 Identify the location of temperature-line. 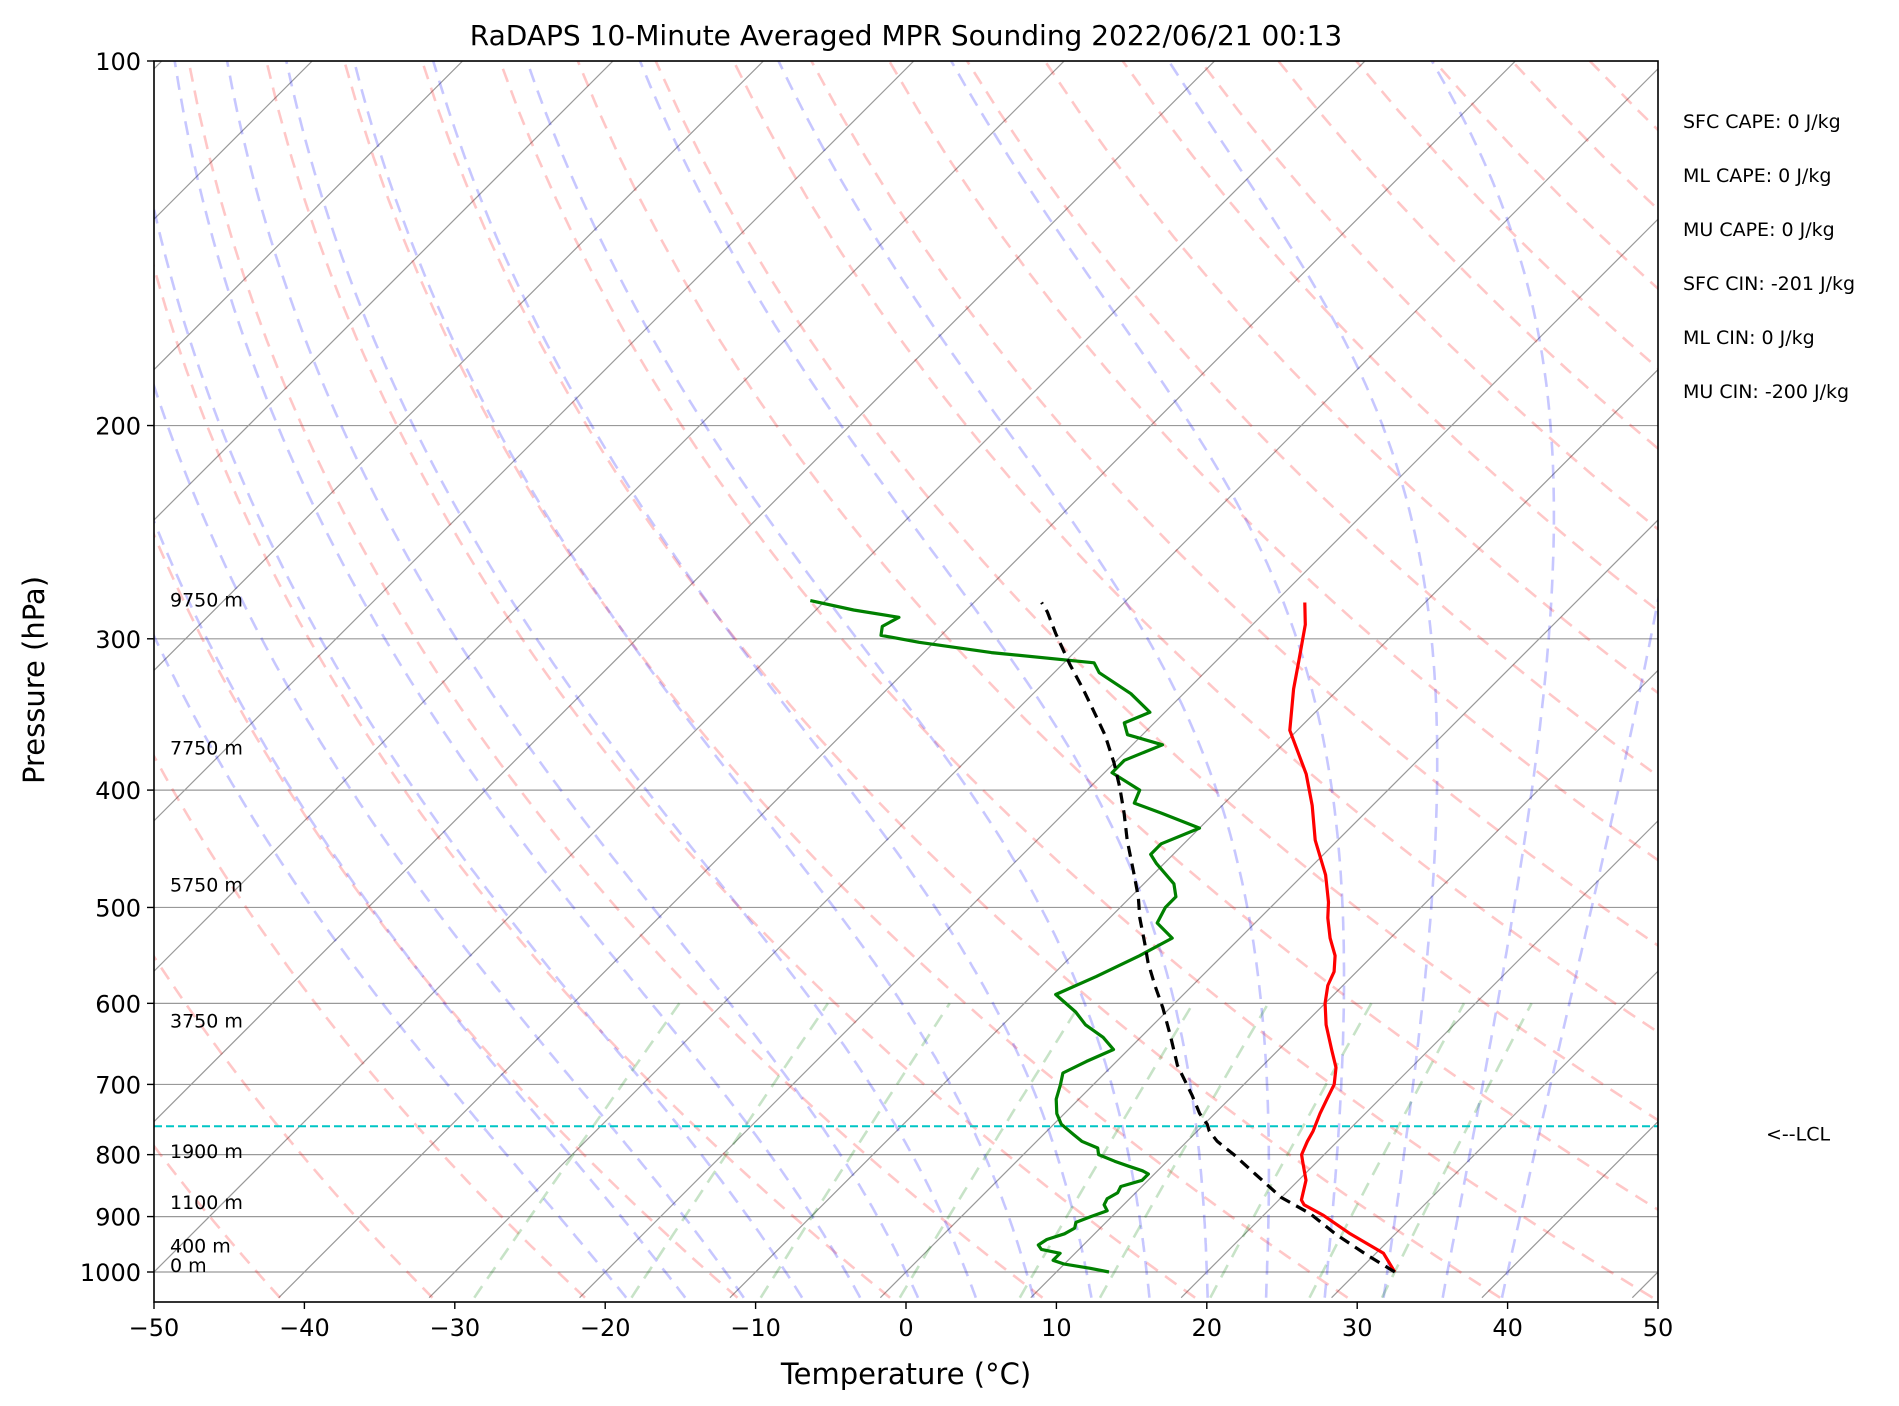
(1342, 937).